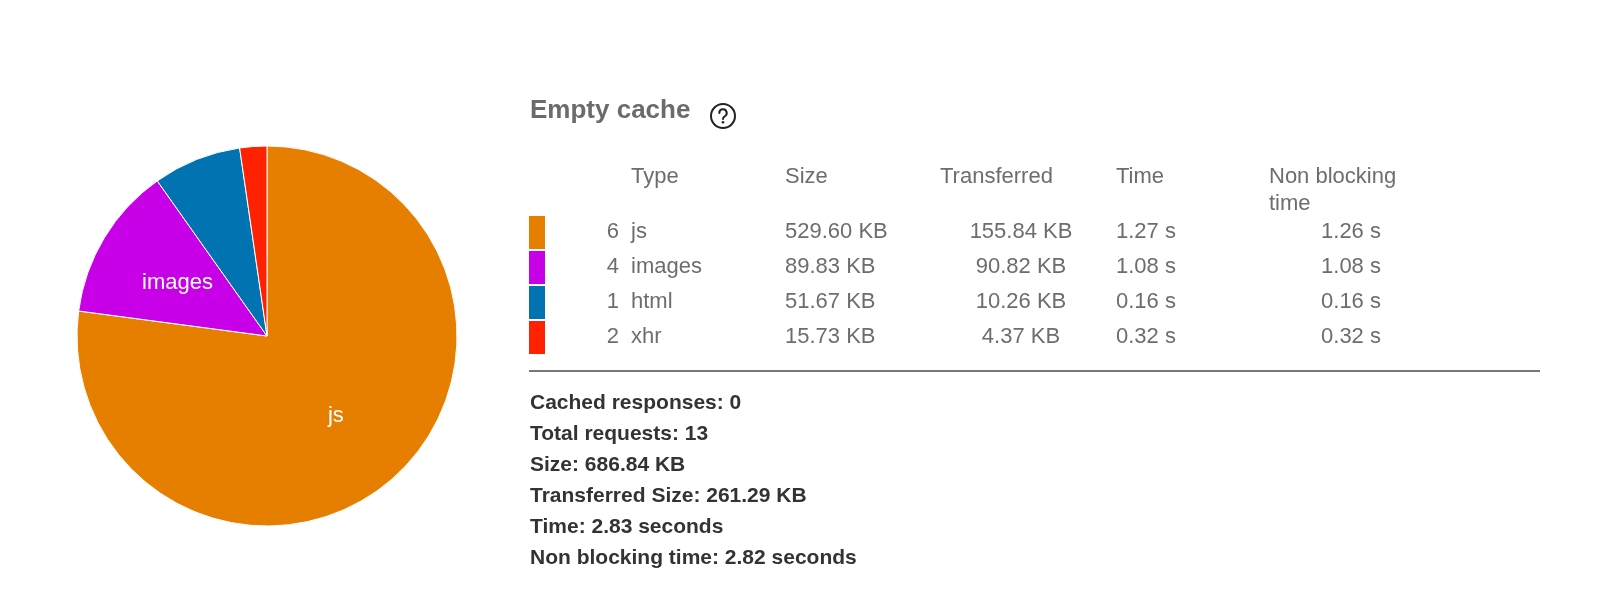  Describe the element at coordinates (836, 230) in the screenshot. I see `data-label: 529.60 KB` at that location.